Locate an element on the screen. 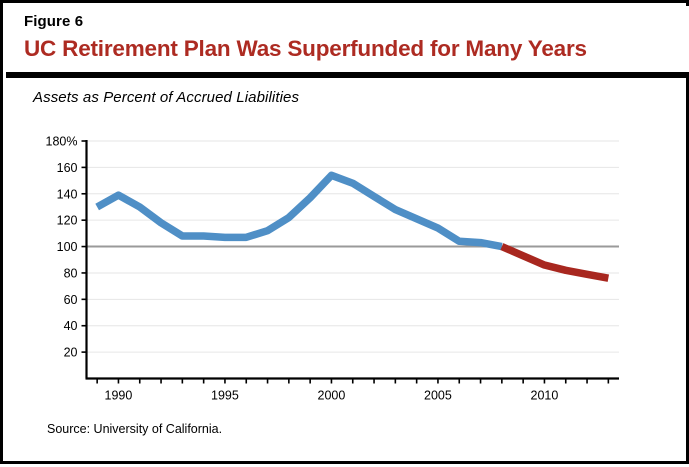  y-tick-label-40: 40 is located at coordinates (71, 326).